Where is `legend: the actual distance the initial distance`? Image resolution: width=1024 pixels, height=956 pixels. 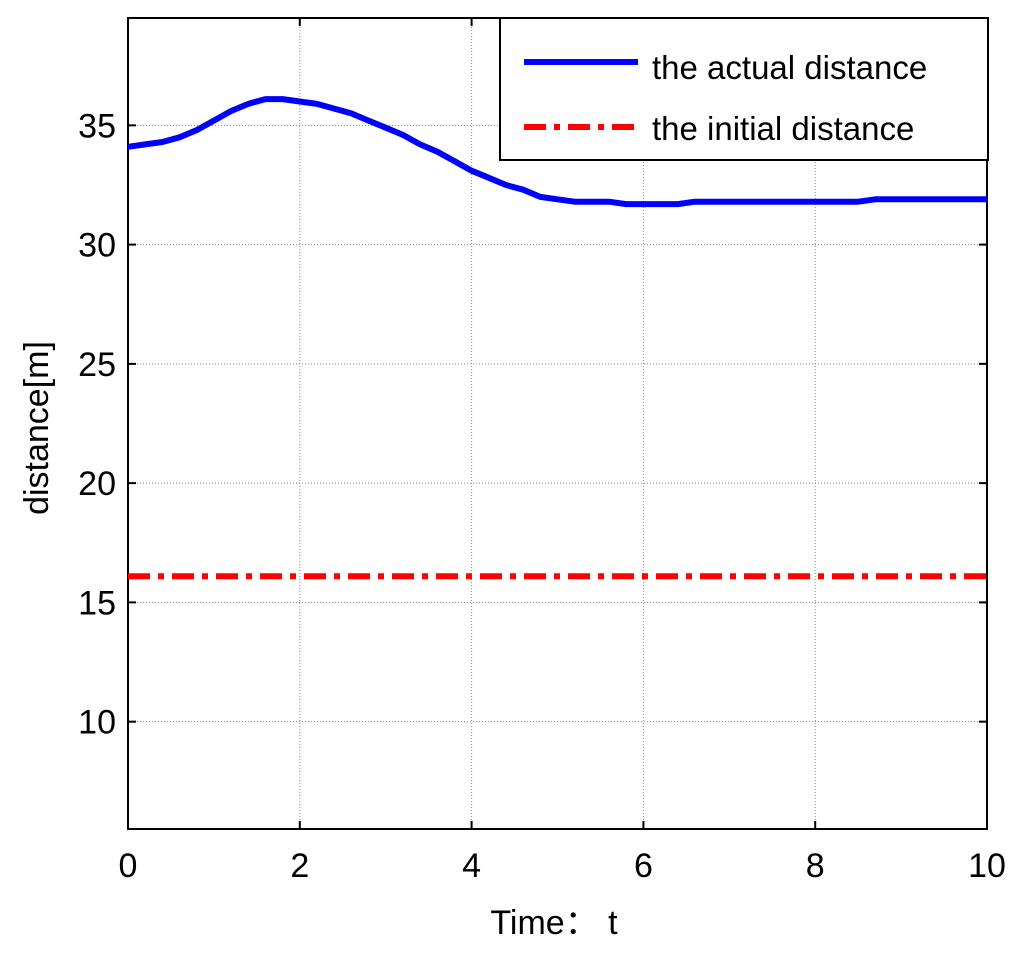 legend: the actual distance the initial distance is located at coordinates (744, 89).